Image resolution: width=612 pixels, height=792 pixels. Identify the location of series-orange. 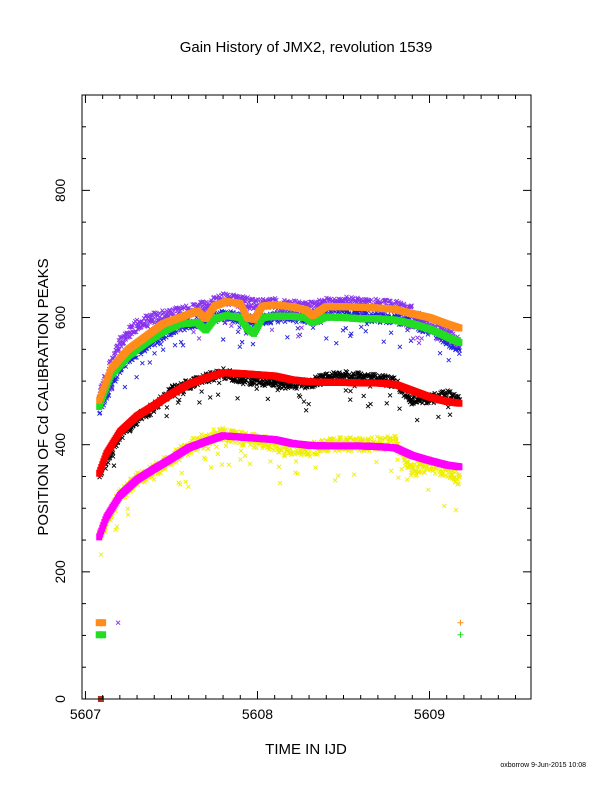
(279, 351).